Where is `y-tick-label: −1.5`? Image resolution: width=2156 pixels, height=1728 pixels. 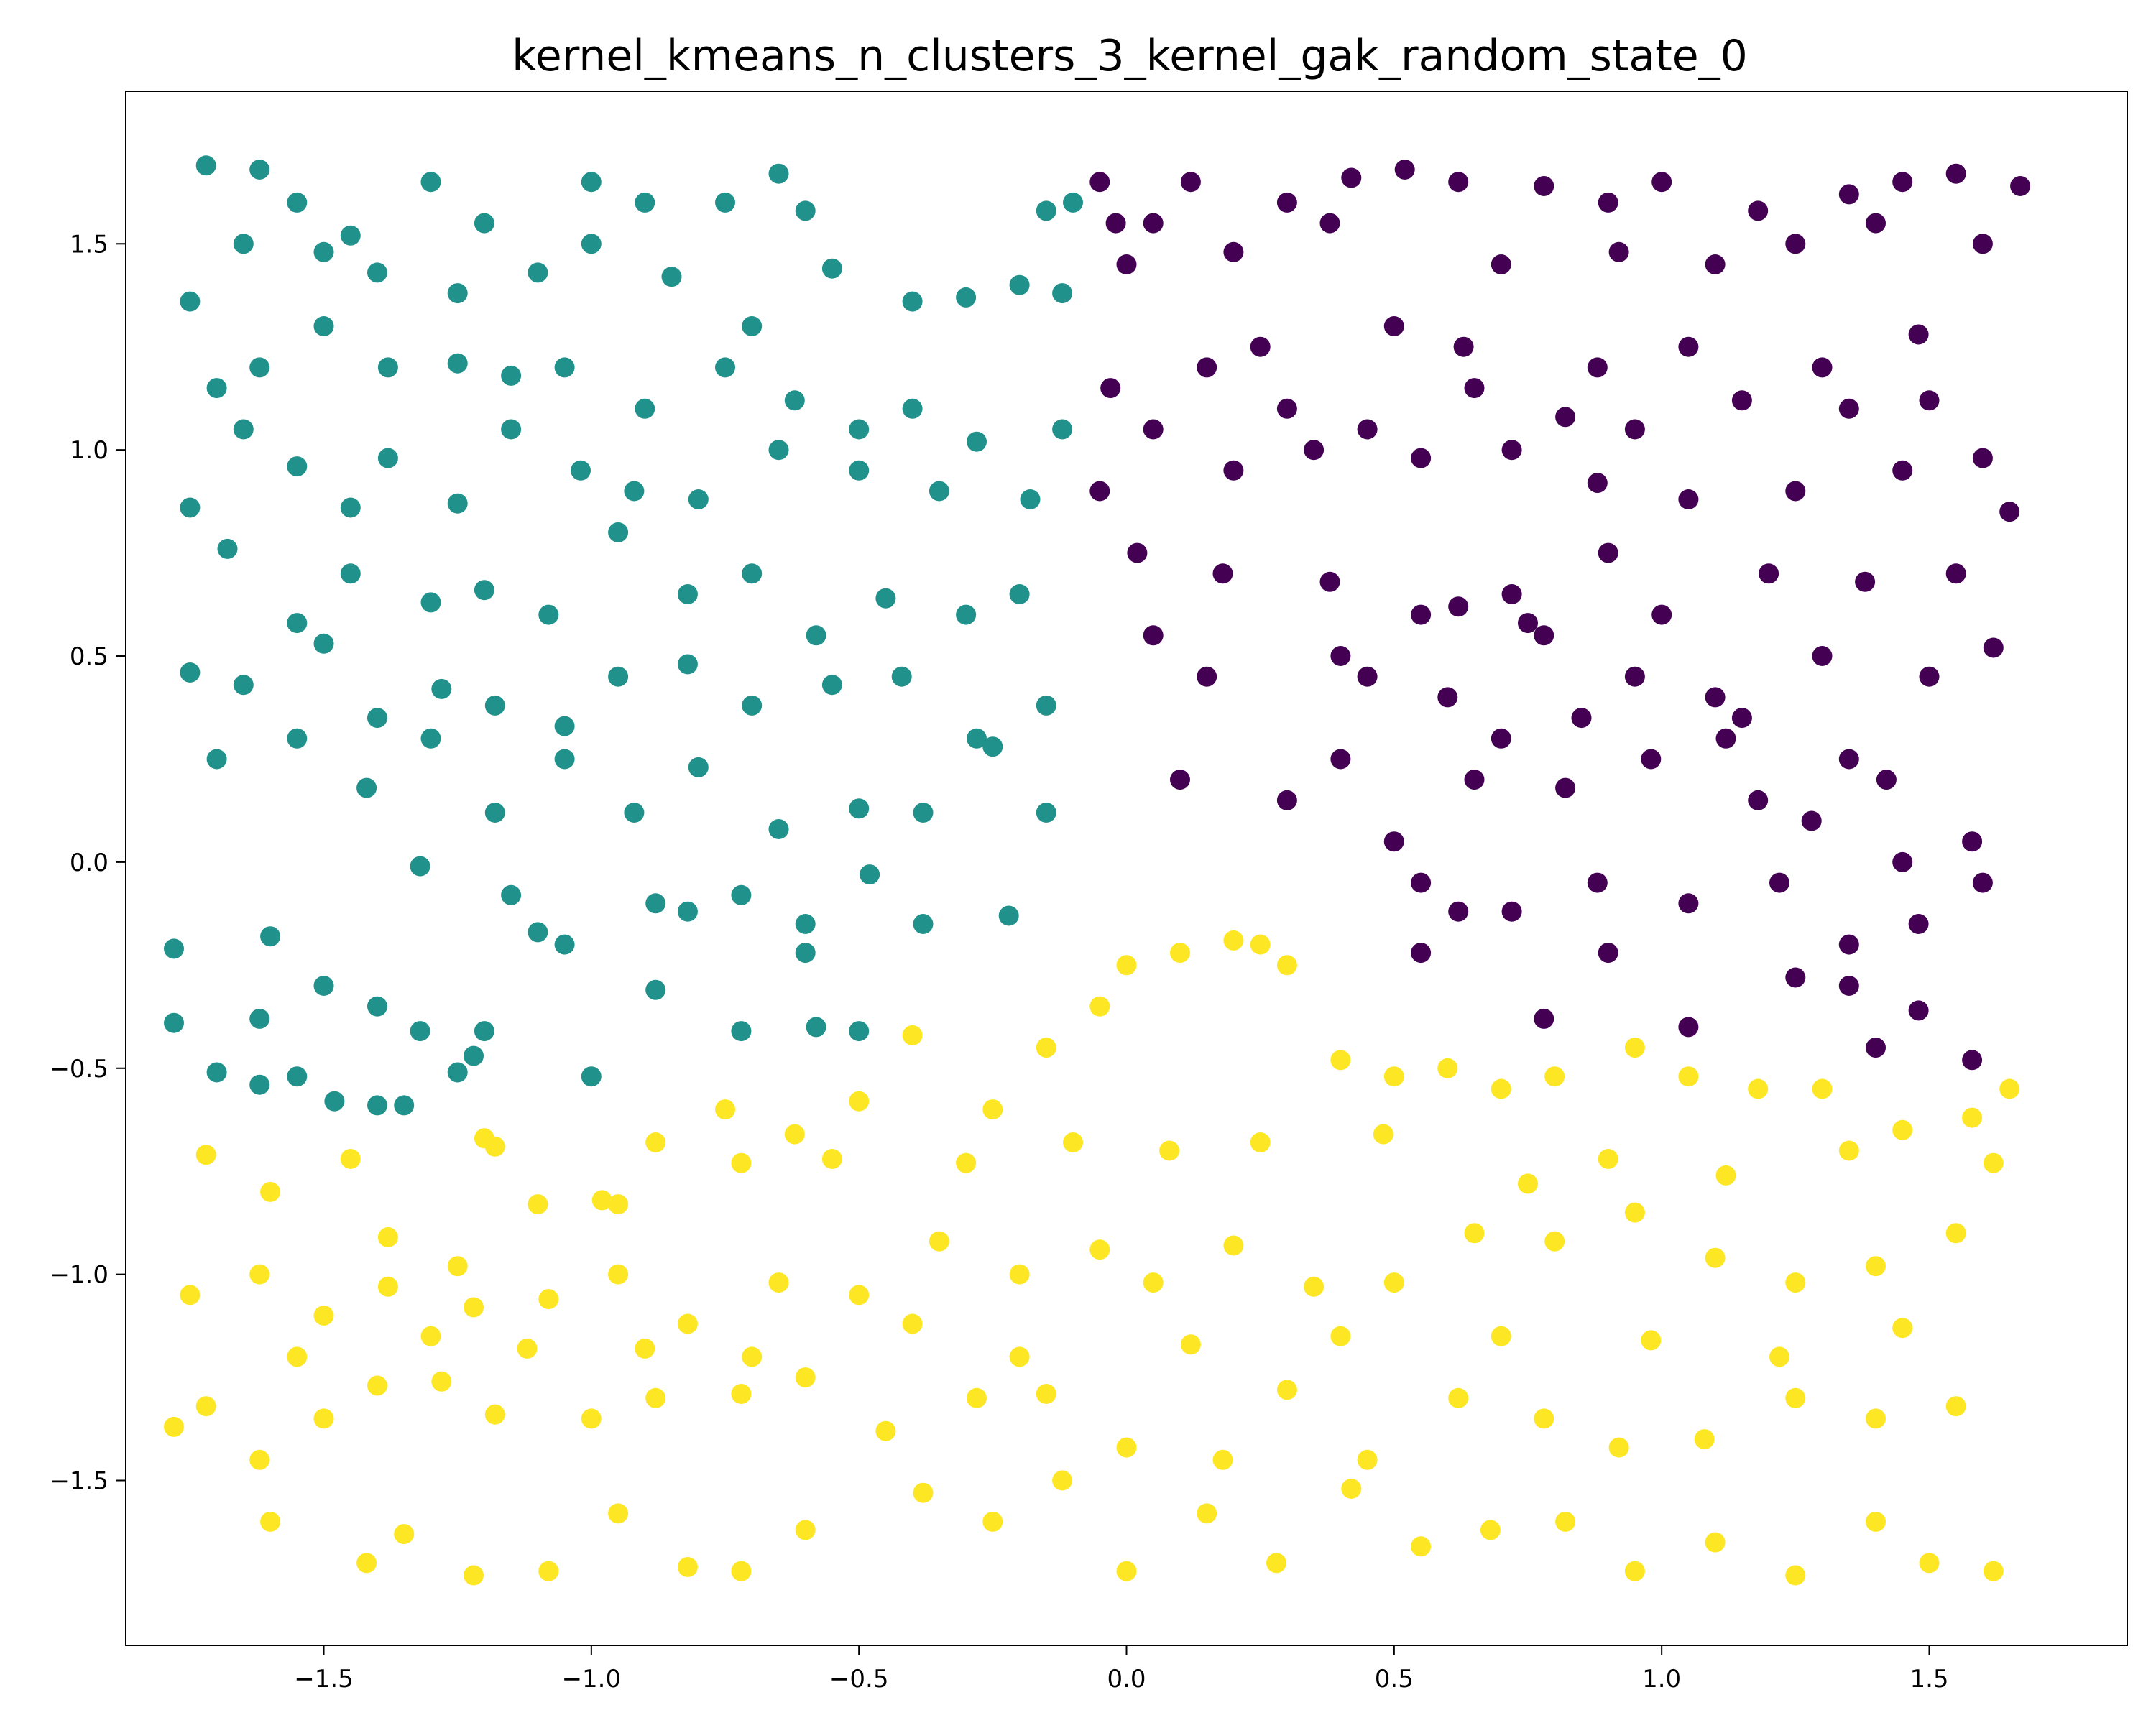
y-tick-label: −1.5 is located at coordinates (79, 1481).